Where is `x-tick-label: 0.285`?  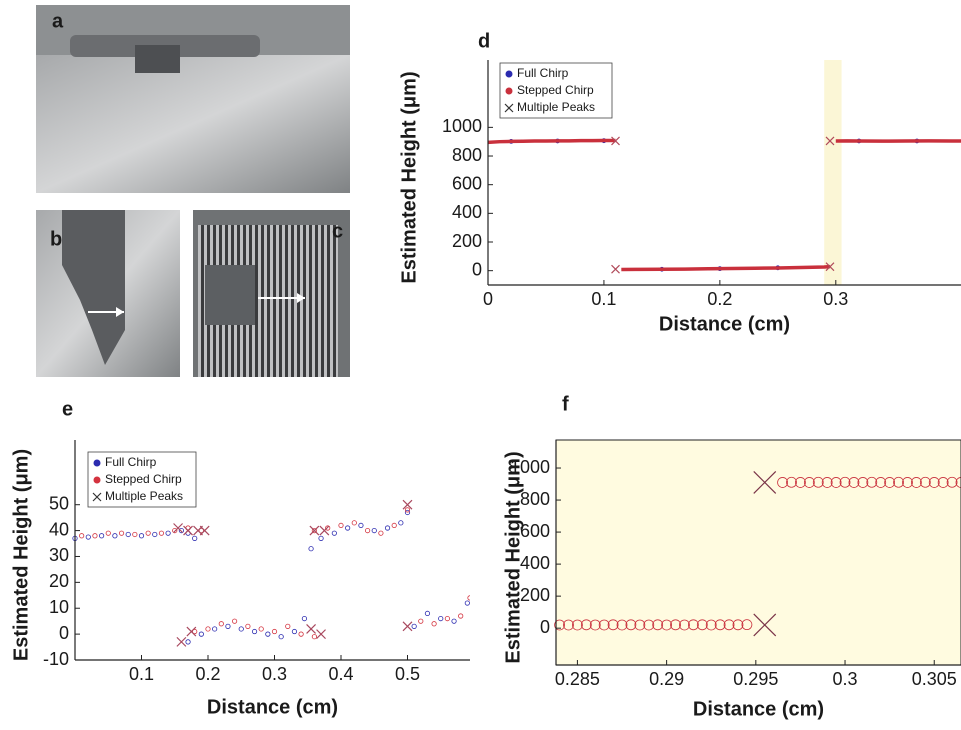
x-tick-label: 0.285 is located at coordinates (577, 679).